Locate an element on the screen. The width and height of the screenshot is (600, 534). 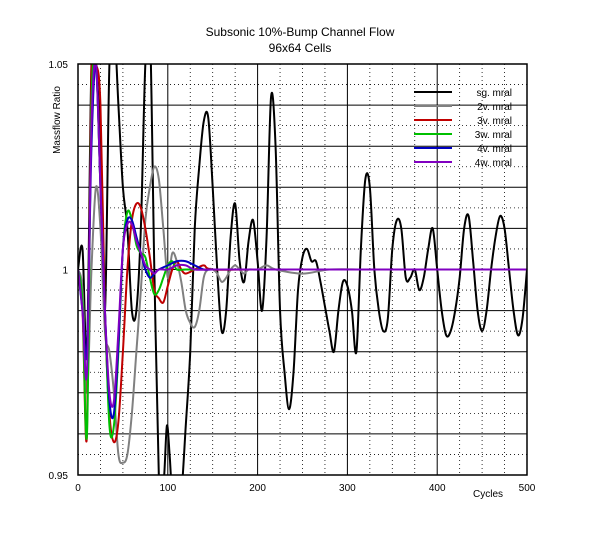
y-tick-label: 1 is located at coordinates (65, 271).